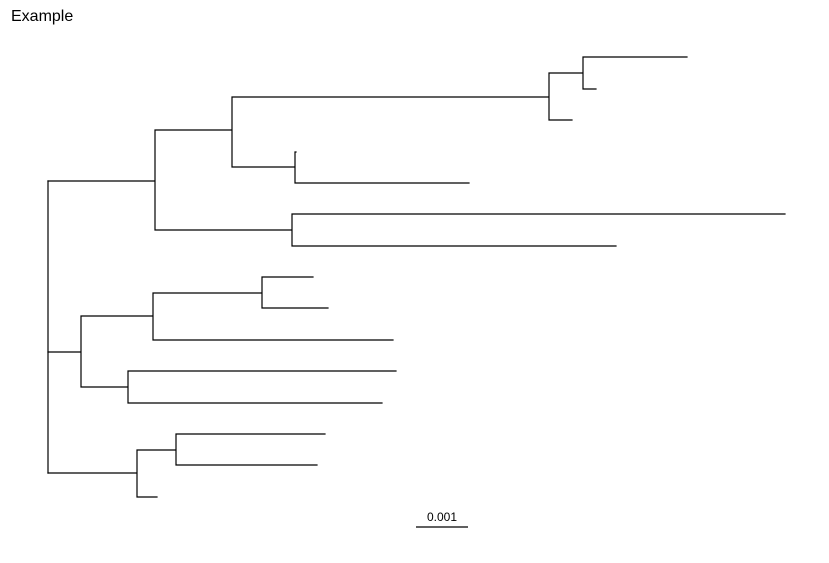  What do you see at coordinates (42, 16) in the screenshot?
I see `figure-title: Example` at bounding box center [42, 16].